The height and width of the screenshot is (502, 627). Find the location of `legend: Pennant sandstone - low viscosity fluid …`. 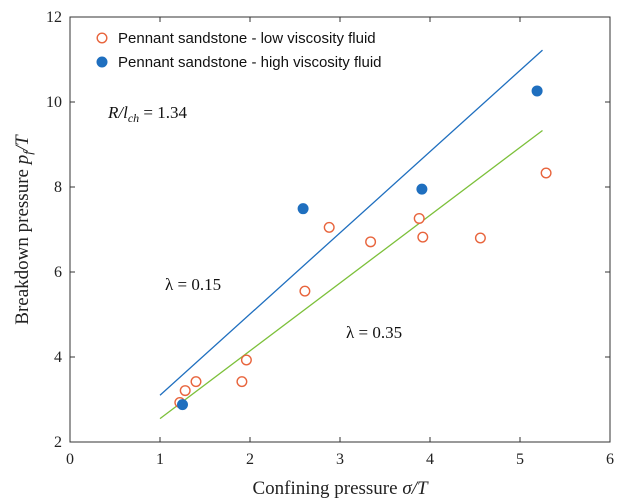

legend: Pennant sandstone - low viscosity fluid … is located at coordinates (239, 50).